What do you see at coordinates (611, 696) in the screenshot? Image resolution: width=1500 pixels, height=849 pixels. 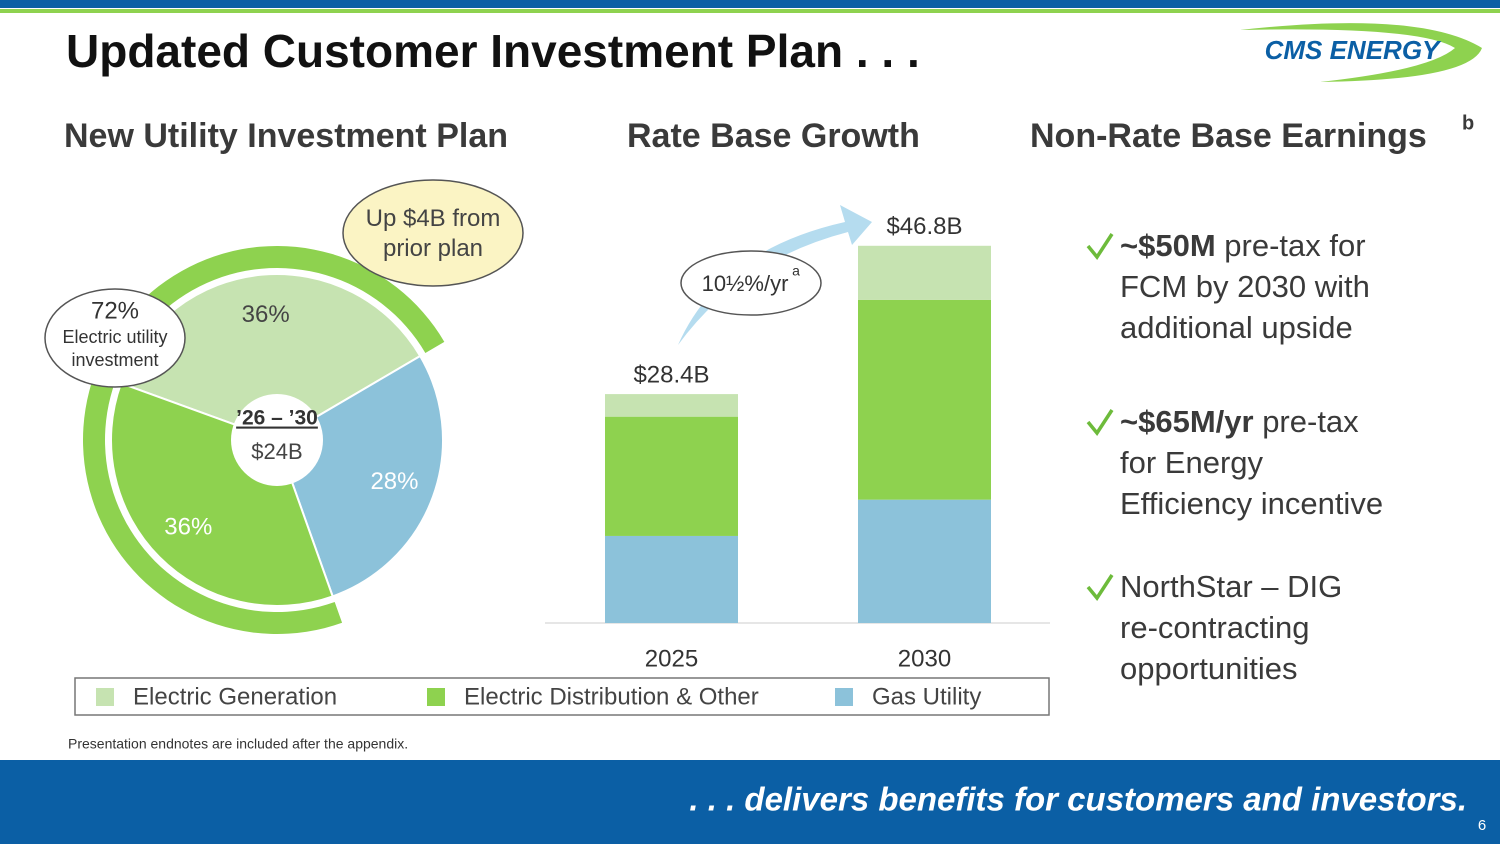 I see `legend-label: Electric Distribution & Other` at bounding box center [611, 696].